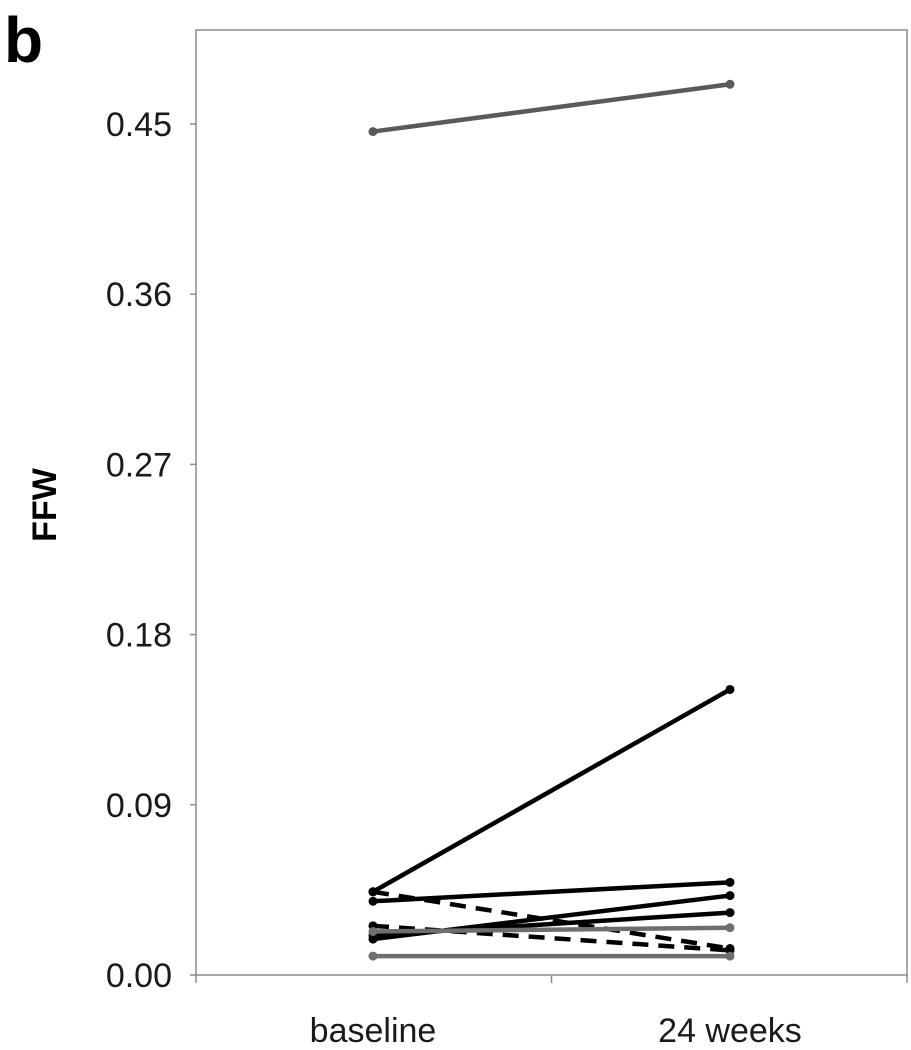 The image size is (911, 1050). Describe the element at coordinates (730, 1031) in the screenshot. I see `x-tick-label: 24 weeks` at that location.